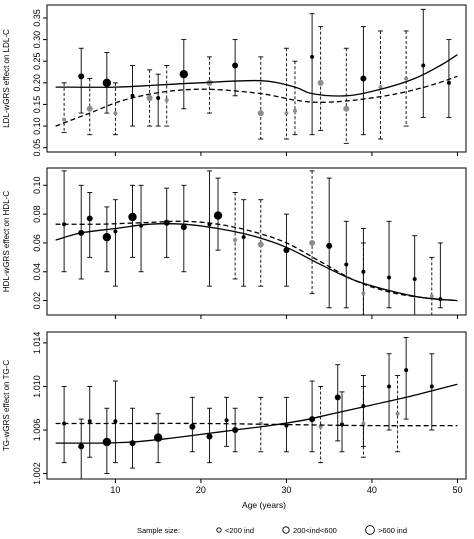 The width and height of the screenshot is (474, 539). I want to click on legend-label-large: >600 ind, so click(392, 530).